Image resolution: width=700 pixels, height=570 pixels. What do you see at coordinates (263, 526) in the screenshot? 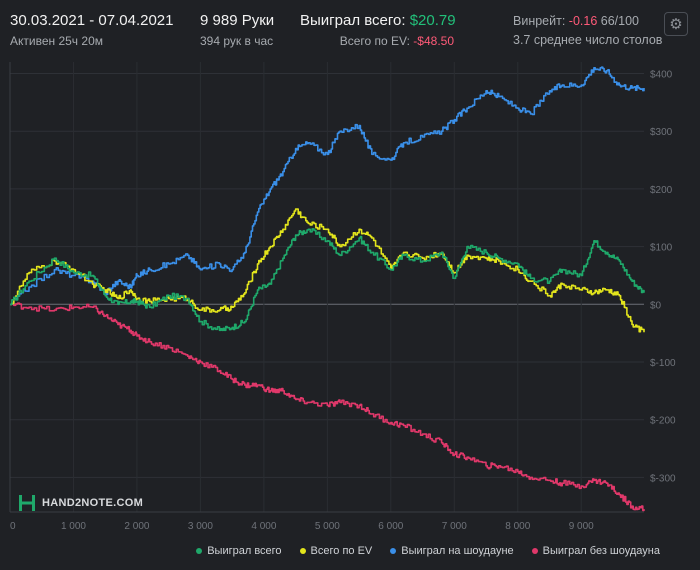
I see `x-tick-label: 4 000` at bounding box center [263, 526].